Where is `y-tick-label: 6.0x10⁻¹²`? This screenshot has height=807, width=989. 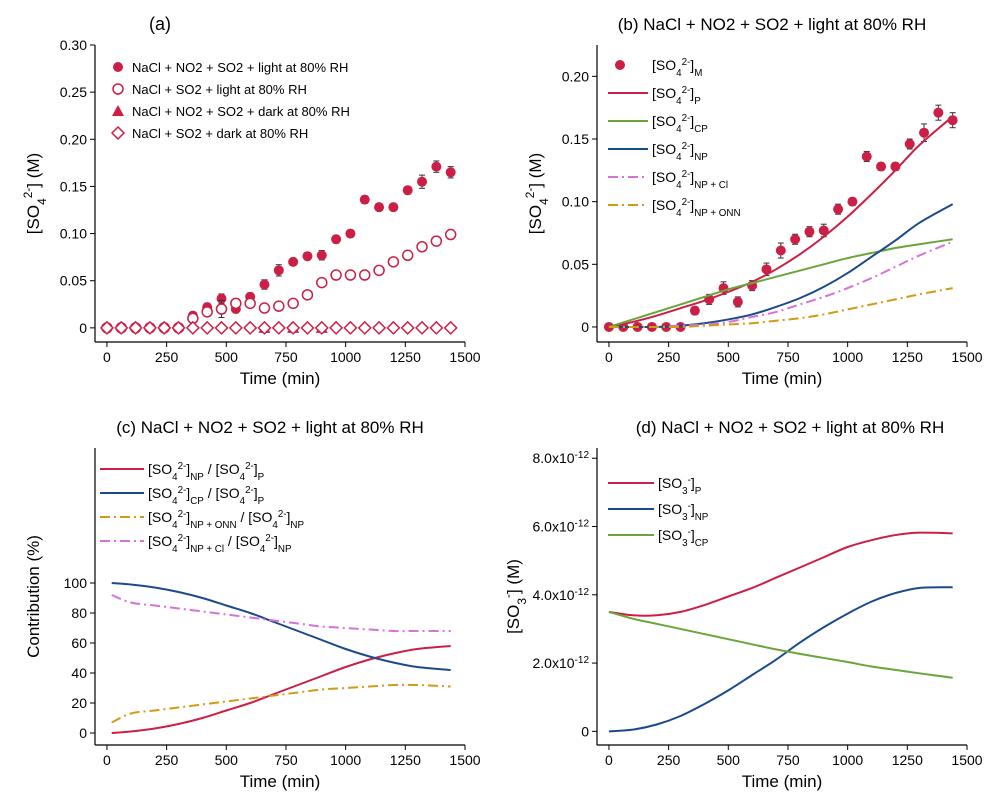 y-tick-label: 6.0x10⁻¹² is located at coordinates (561, 526).